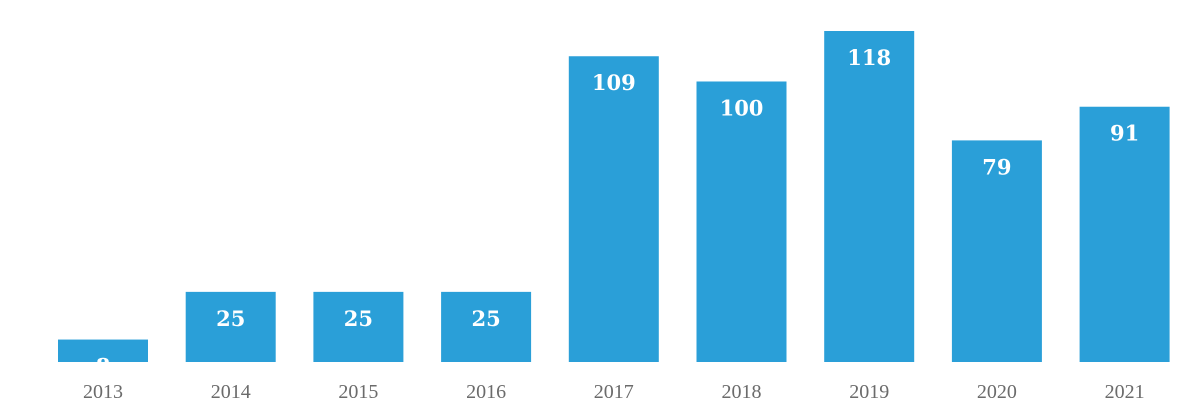 This screenshot has width=1187, height=417. I want to click on x-tick-label: 2016, so click(486, 392).